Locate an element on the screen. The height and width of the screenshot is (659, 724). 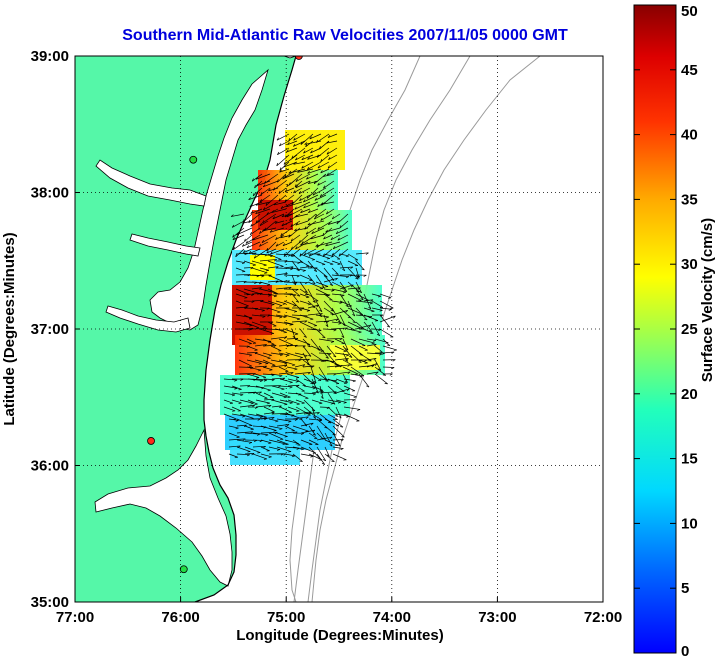
x-axis-ticks: 77:00 76:00 75:00 74:00 73:00 72:00 is located at coordinates (339, 611).